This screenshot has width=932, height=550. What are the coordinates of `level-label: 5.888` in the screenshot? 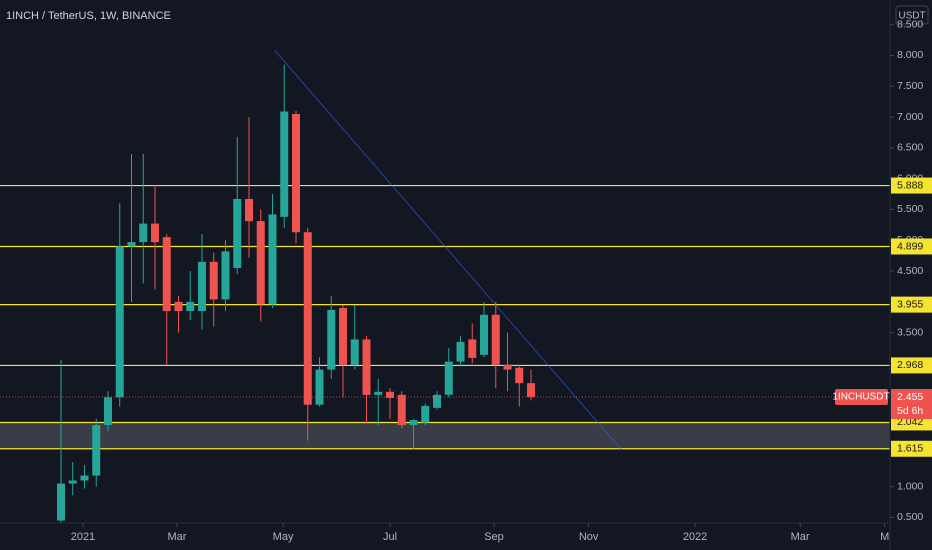 It's located at (910, 185).